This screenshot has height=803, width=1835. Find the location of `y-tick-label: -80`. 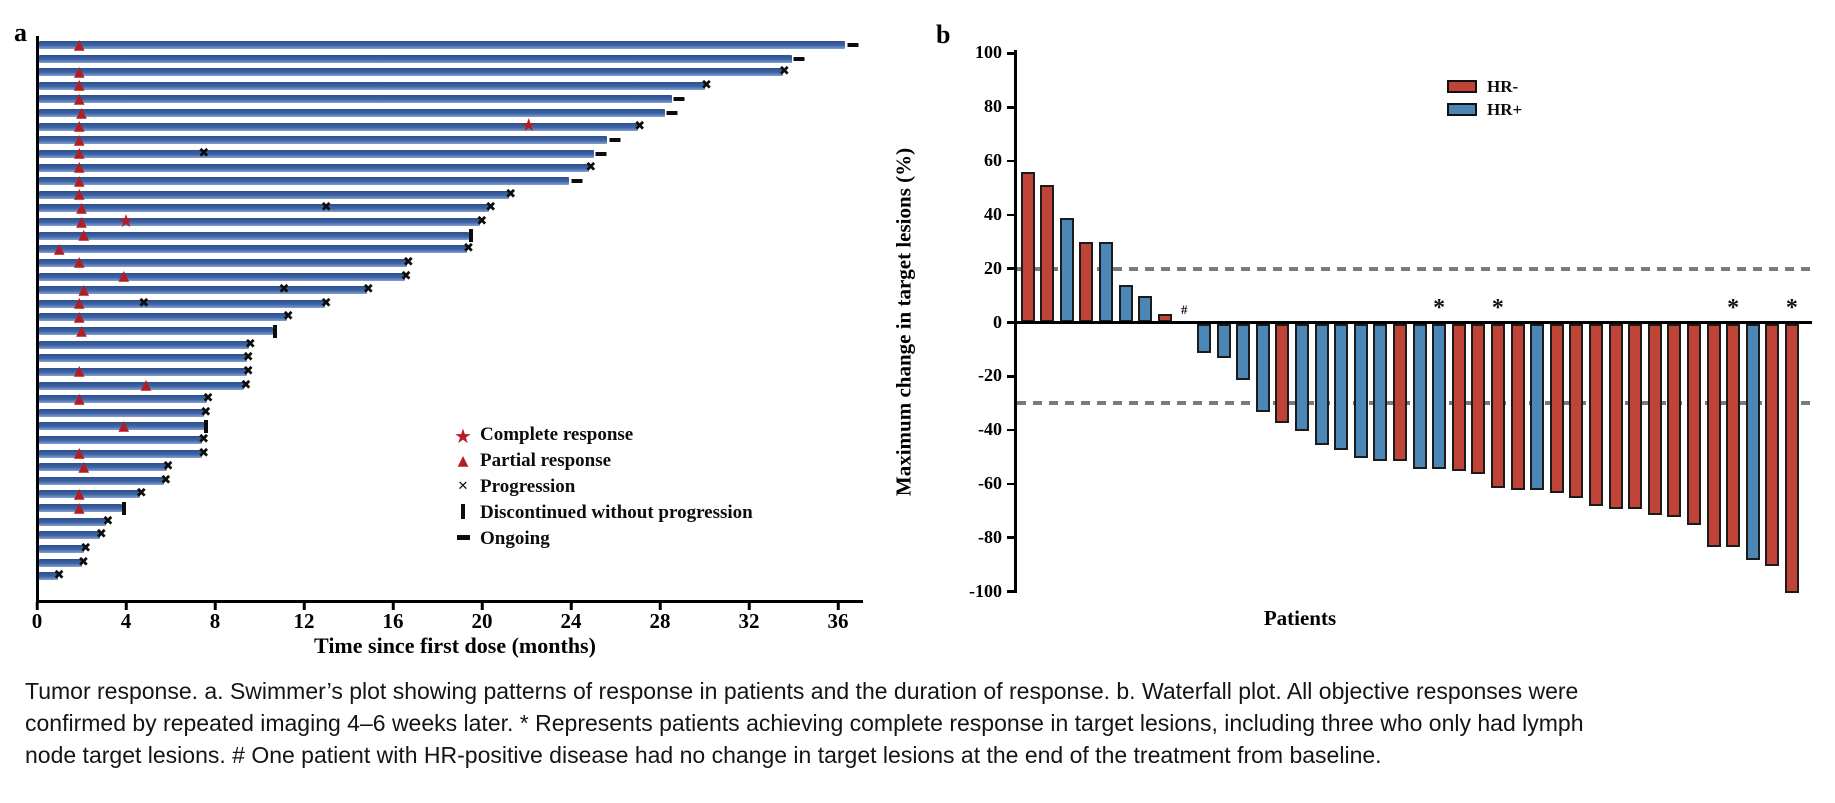

y-tick-label: -80 is located at coordinates (990, 536).